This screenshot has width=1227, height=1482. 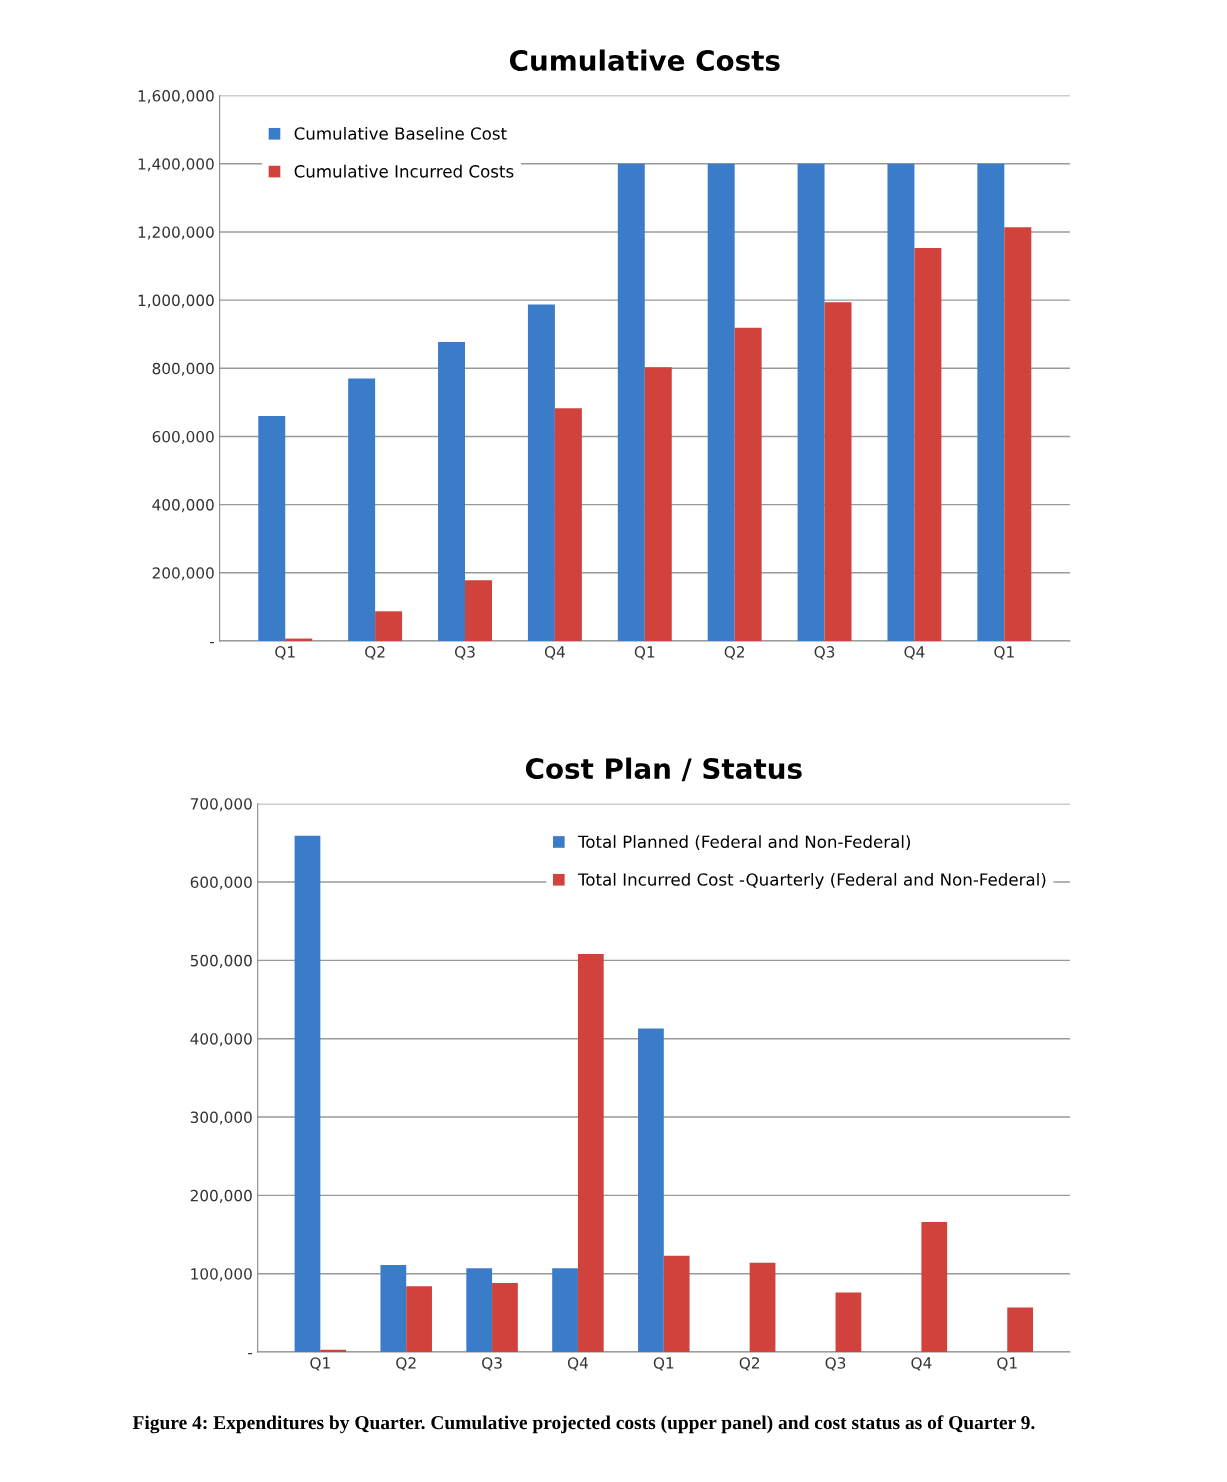 What do you see at coordinates (744, 842) in the screenshot?
I see `legend-label: Total Planned (Federal and Non-Federal)` at bounding box center [744, 842].